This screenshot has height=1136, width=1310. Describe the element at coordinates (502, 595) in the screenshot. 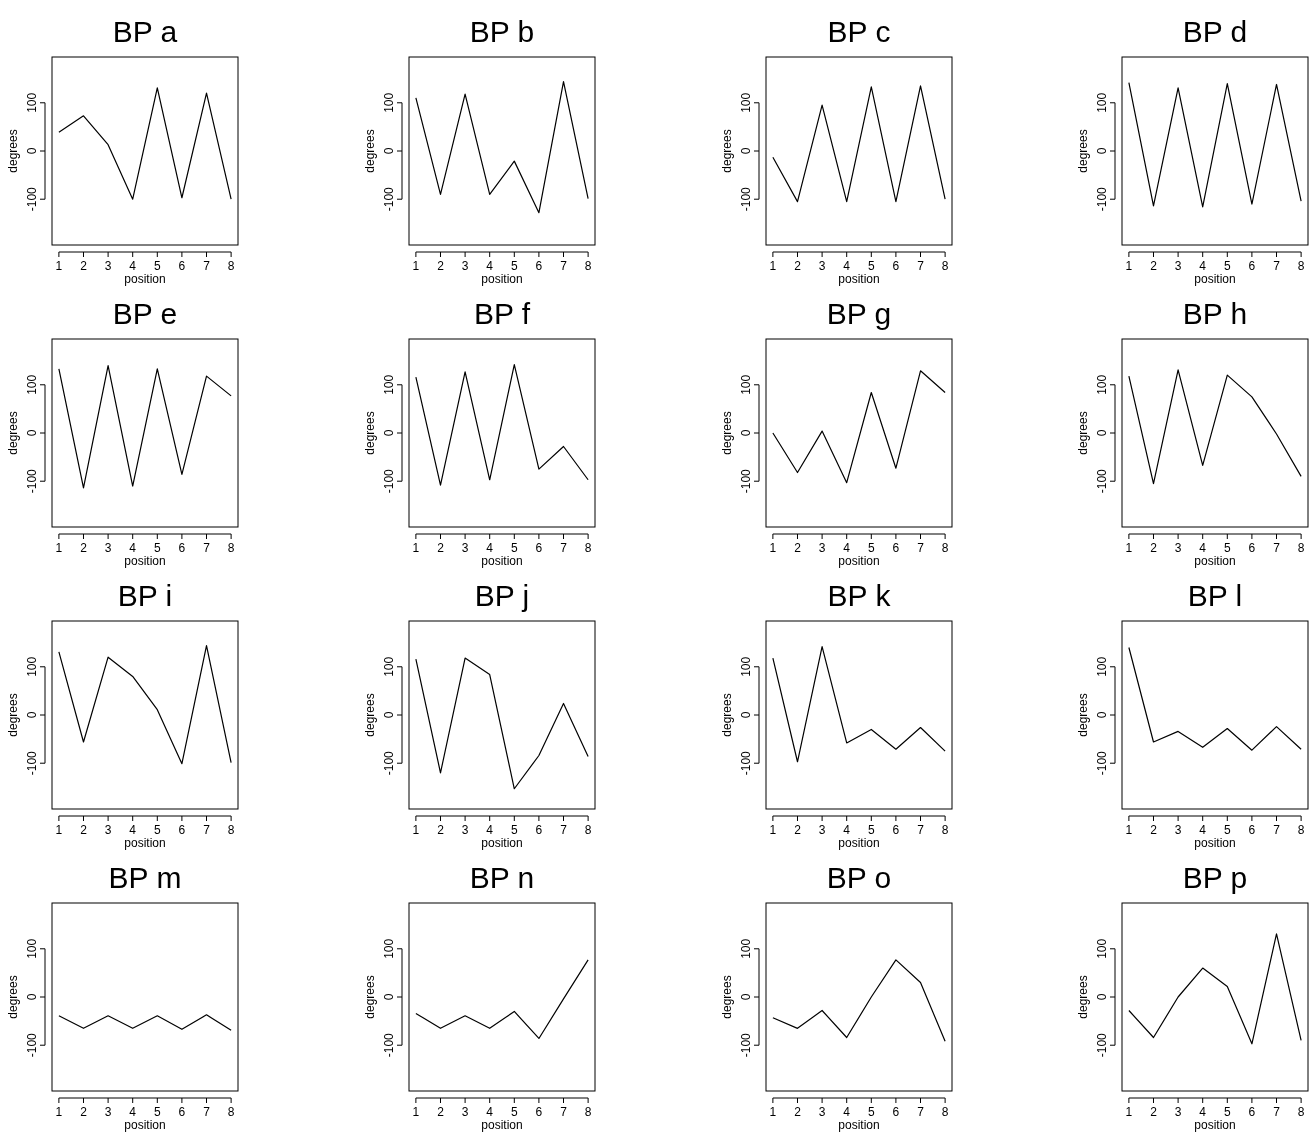

I see `chart-title: BP j` at that location.